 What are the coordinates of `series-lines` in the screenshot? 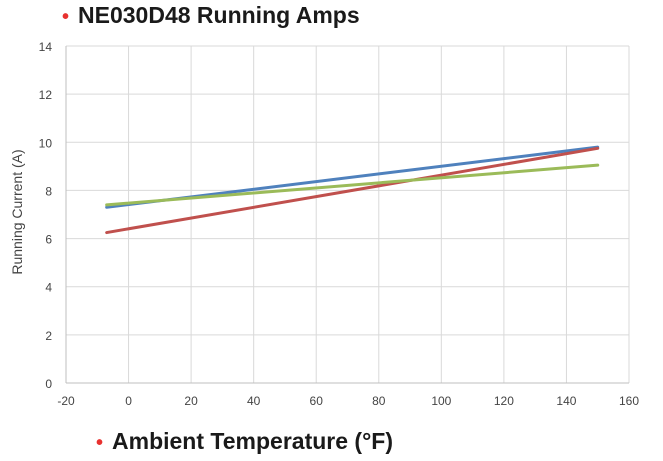 It's located at (352, 190).